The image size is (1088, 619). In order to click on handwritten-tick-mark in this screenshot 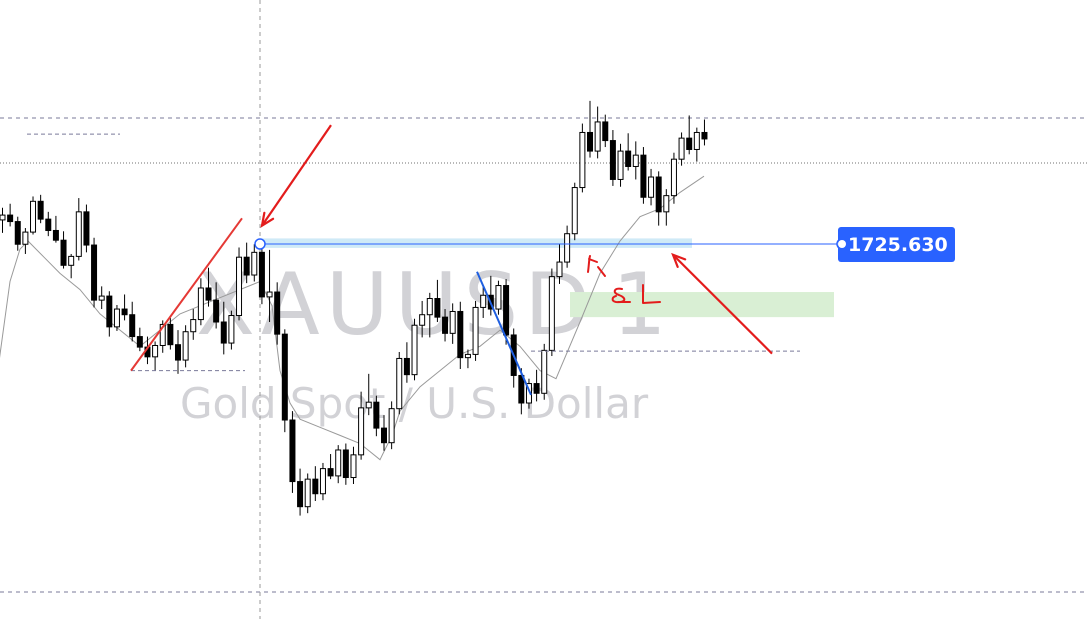, I will do `click(596, 266)`.